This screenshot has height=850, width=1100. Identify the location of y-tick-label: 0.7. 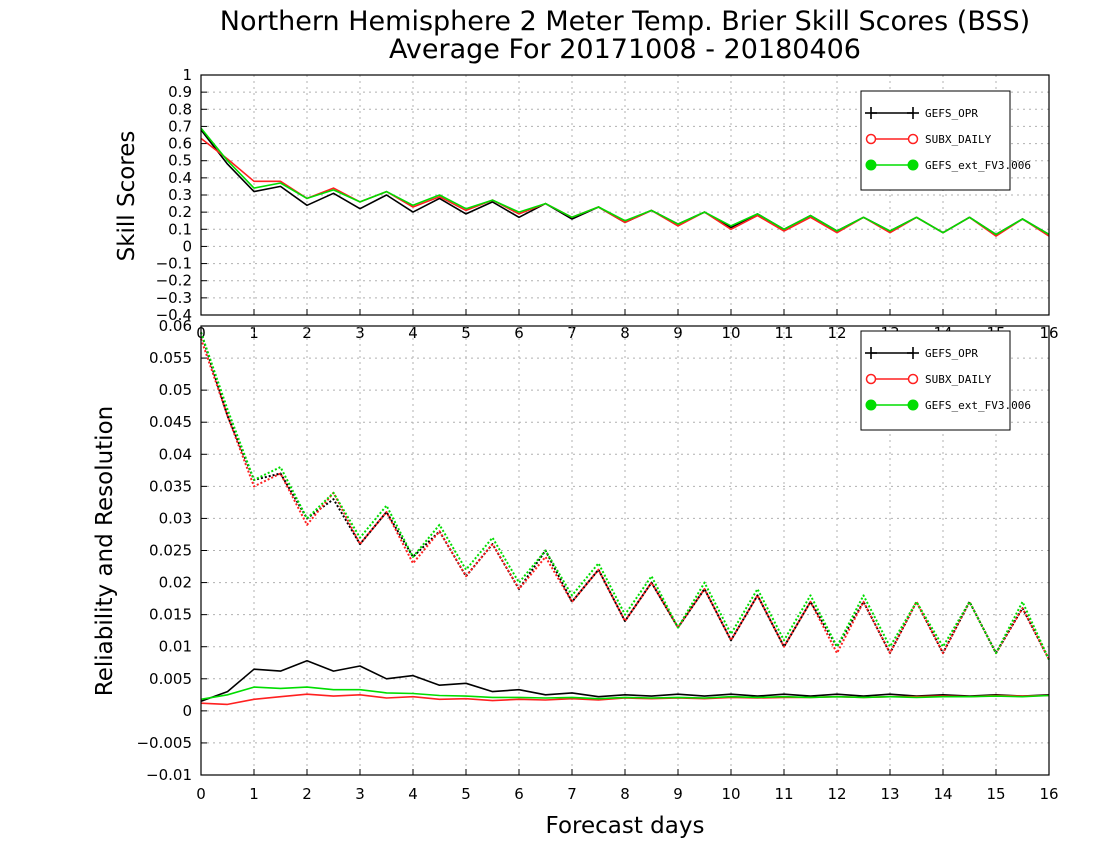
(180, 126).